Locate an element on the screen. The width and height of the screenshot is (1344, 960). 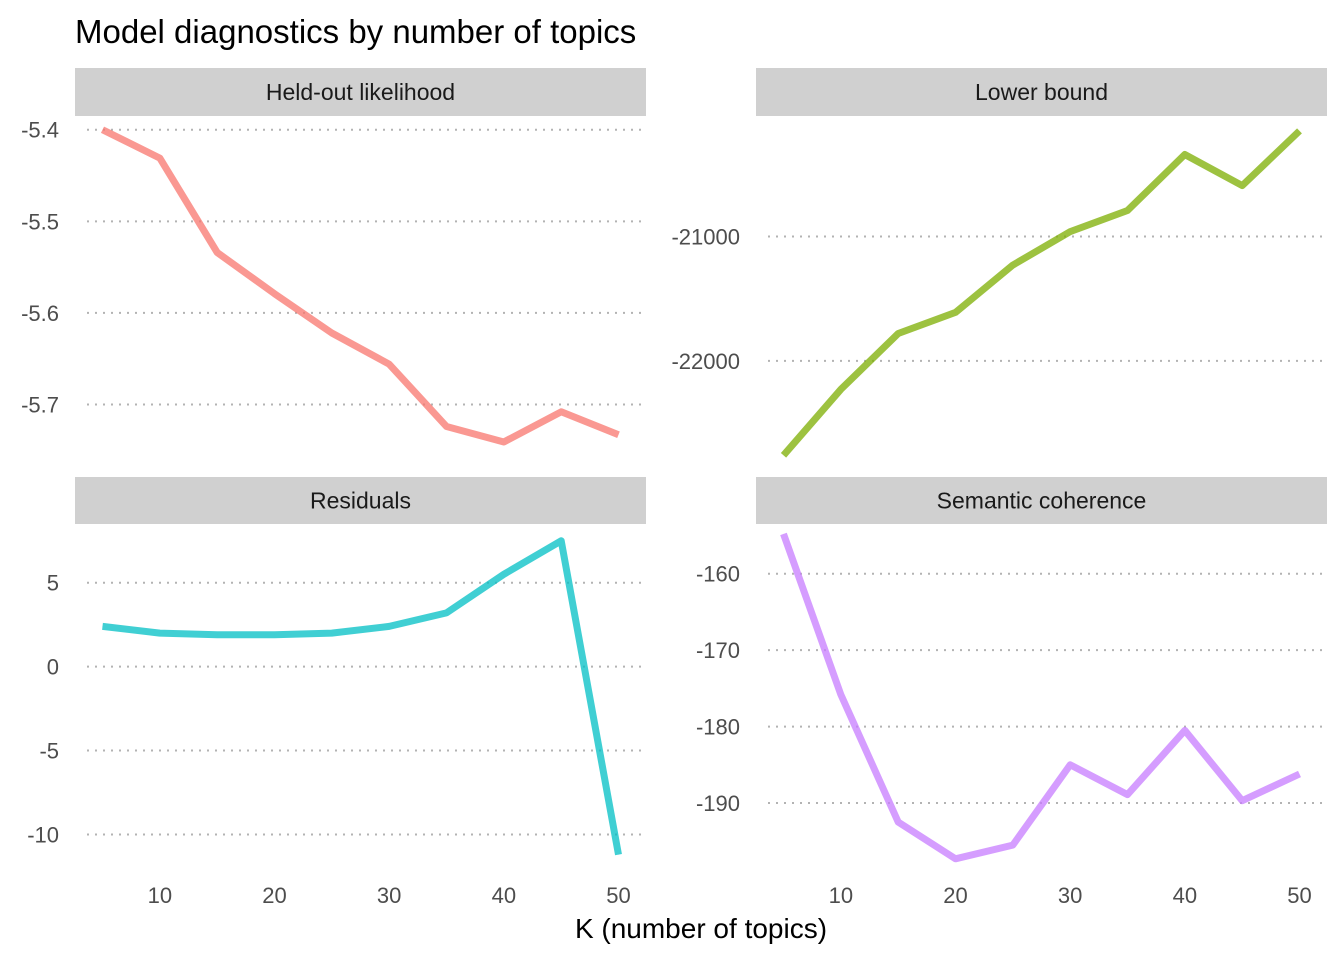
series-line-lower-bound is located at coordinates (1041, 293).